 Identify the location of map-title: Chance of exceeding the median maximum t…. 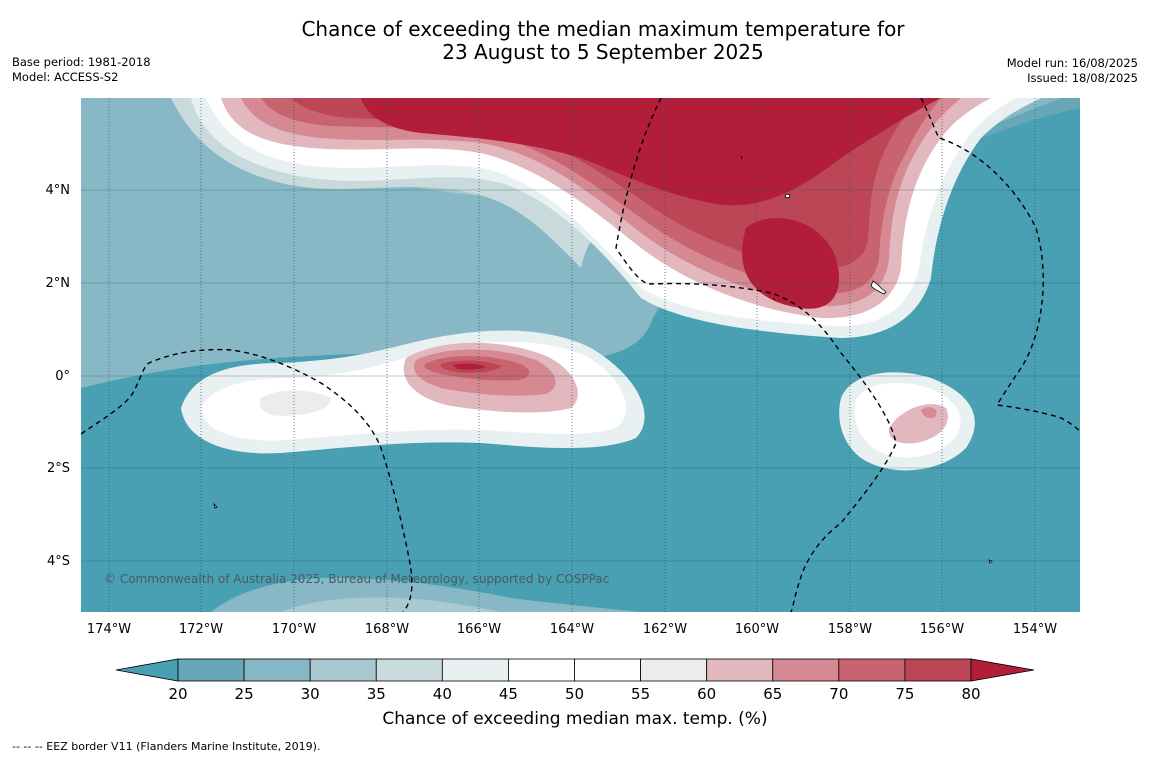
(575, 41).